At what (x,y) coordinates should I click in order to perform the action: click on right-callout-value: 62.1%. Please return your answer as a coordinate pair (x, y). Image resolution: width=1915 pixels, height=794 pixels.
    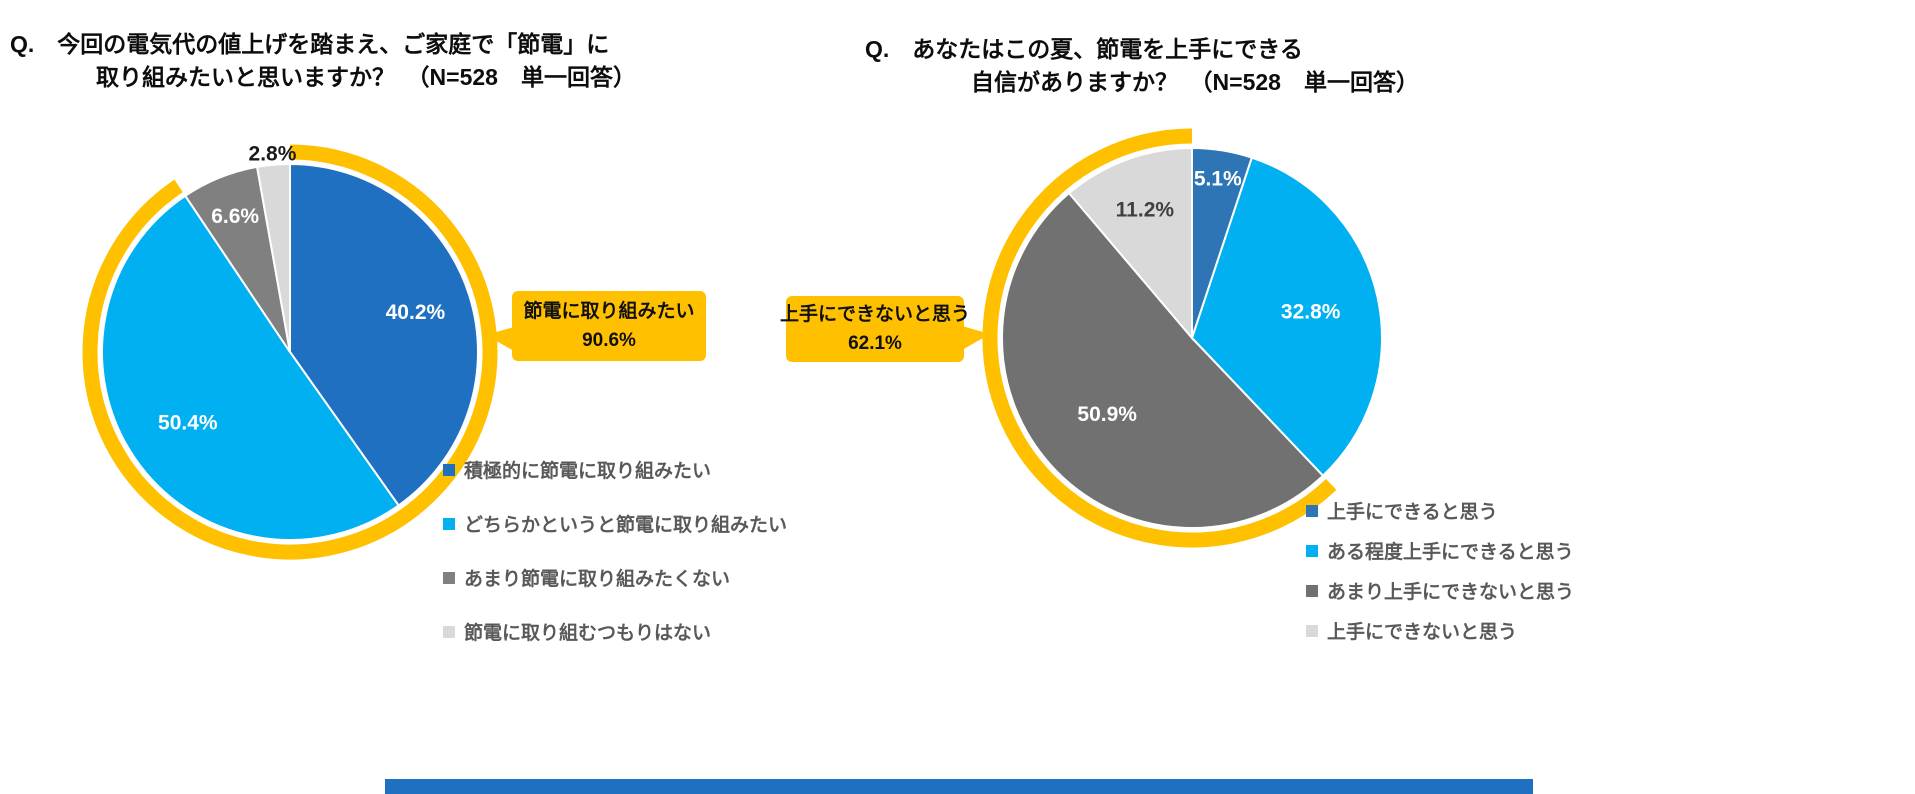
    Looking at the image, I should click on (875, 343).